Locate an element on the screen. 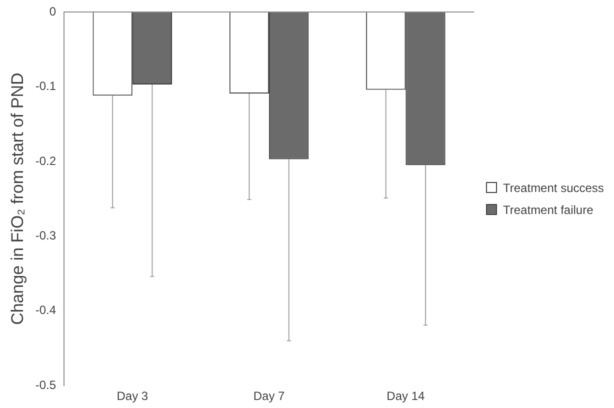  y-axis-title: Change in FiO₂ from start of PND is located at coordinates (17, 198).